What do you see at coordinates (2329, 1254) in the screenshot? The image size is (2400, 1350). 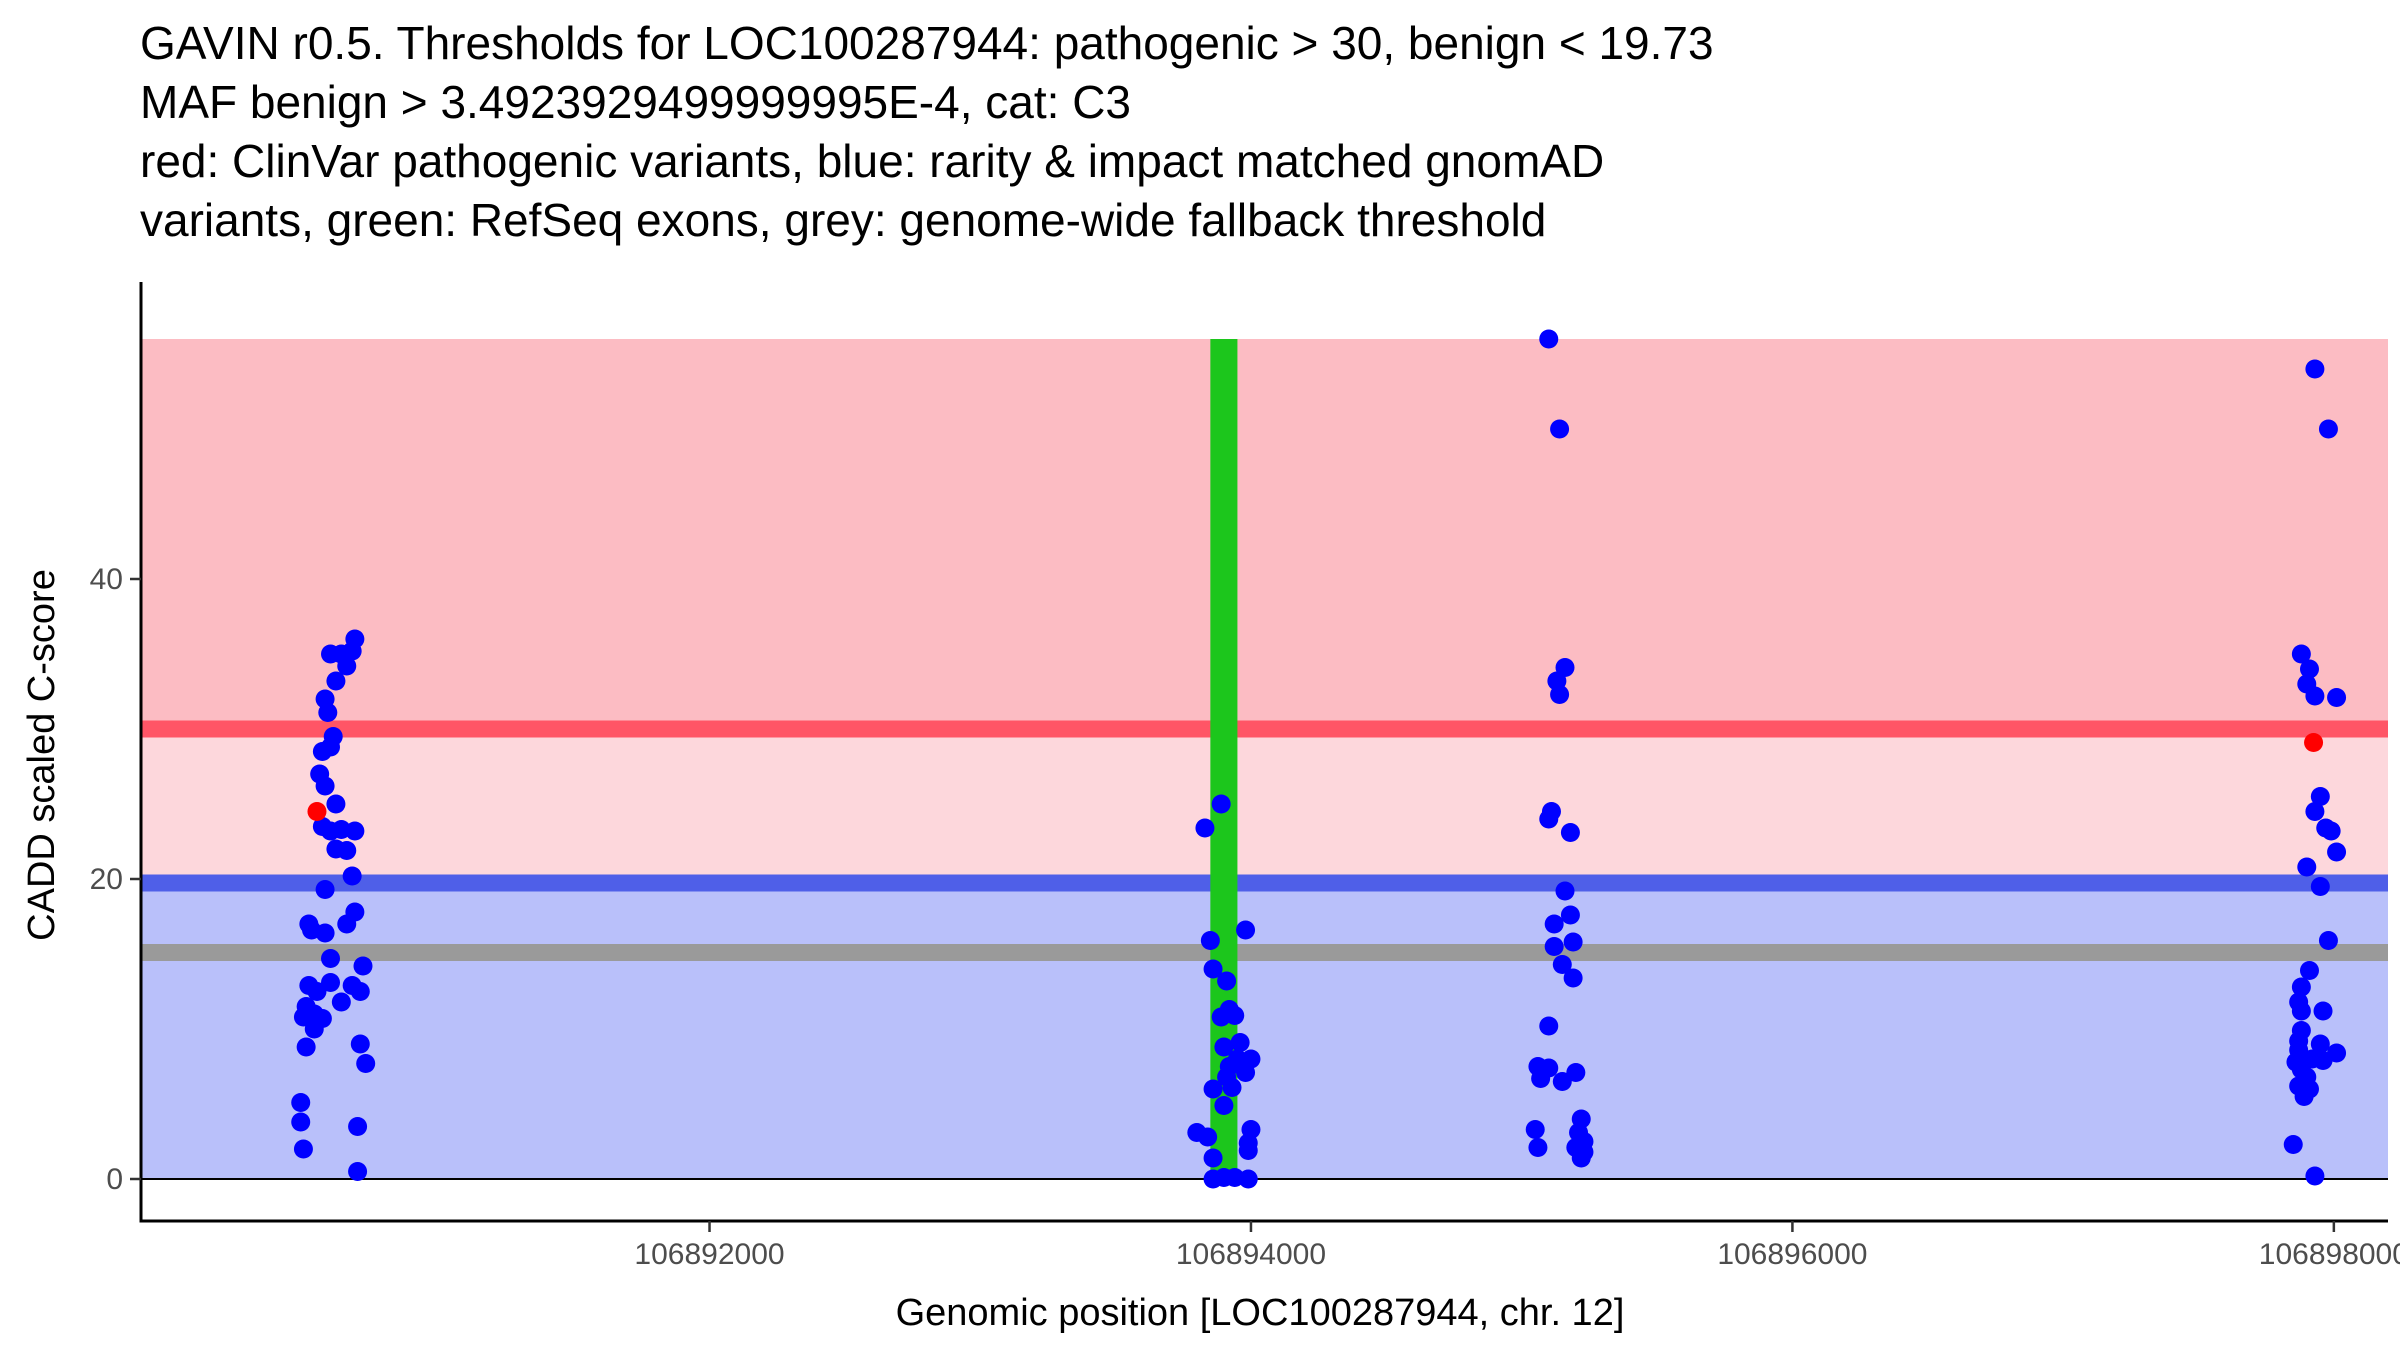 I see `x-tick-label-3: 106898000` at bounding box center [2329, 1254].